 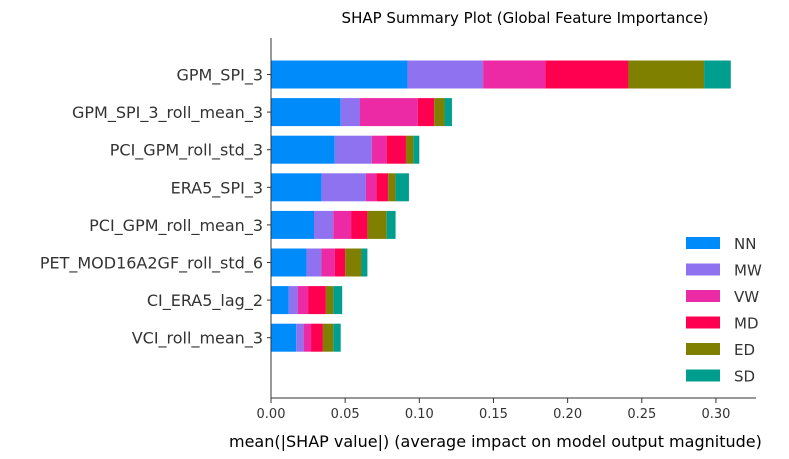 What do you see at coordinates (567, 414) in the screenshot?
I see `x-tick-label: 0.20` at bounding box center [567, 414].